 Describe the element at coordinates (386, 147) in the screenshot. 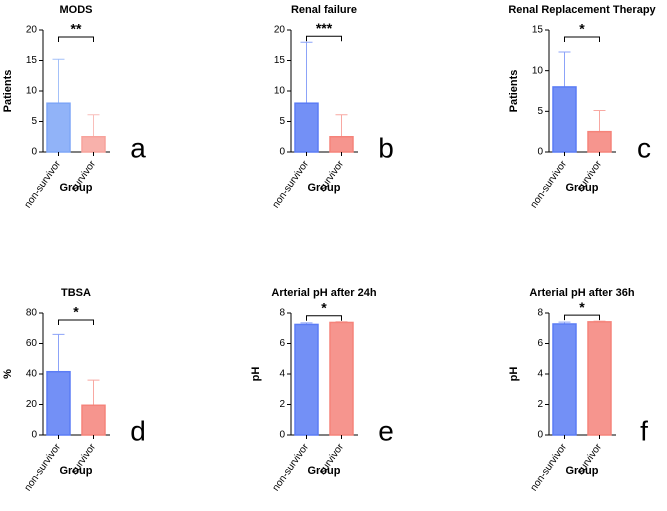

I see `panel-letter: b` at that location.